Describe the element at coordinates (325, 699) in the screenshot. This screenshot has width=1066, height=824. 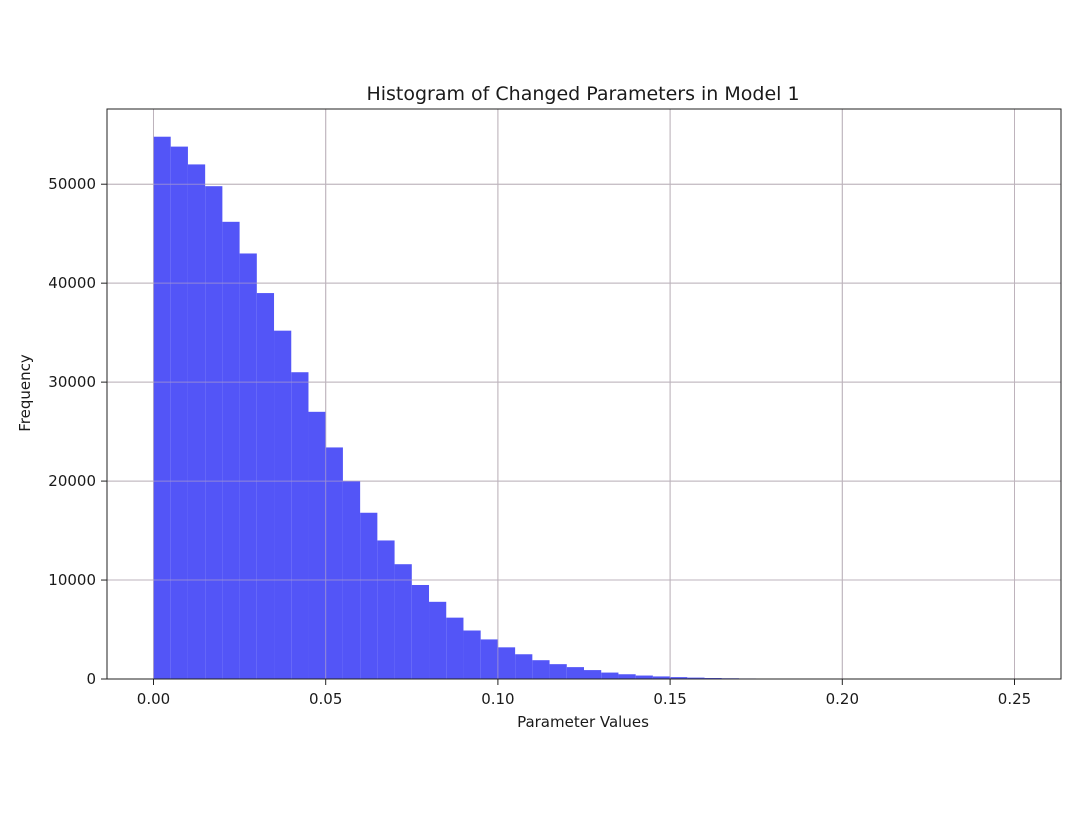
I see `x-tick-label: 0.05` at that location.